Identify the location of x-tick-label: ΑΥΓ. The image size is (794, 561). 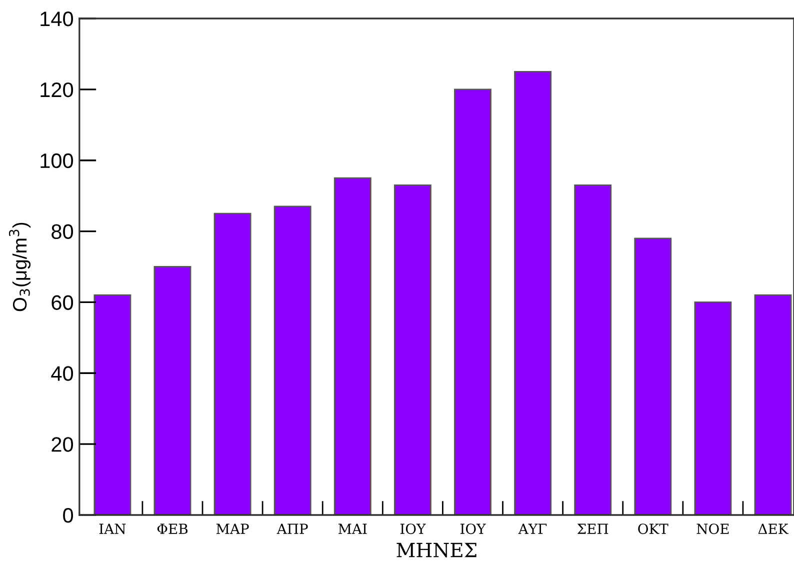
(532, 529).